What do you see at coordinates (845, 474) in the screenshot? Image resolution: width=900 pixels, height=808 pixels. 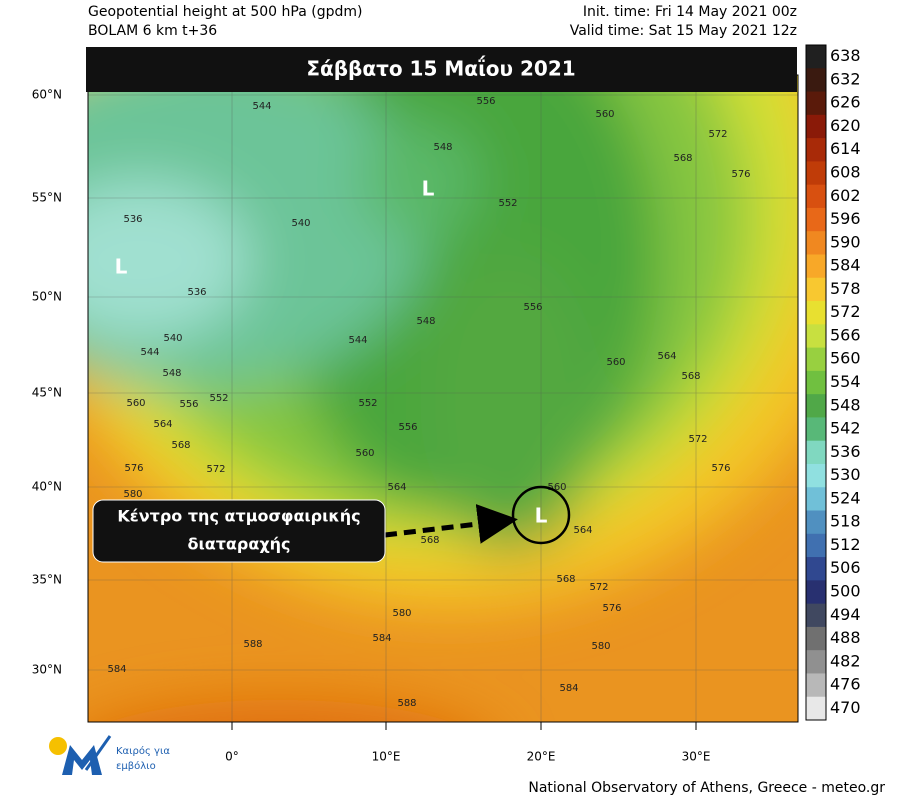 I see `colorbar-label: 530` at bounding box center [845, 474].